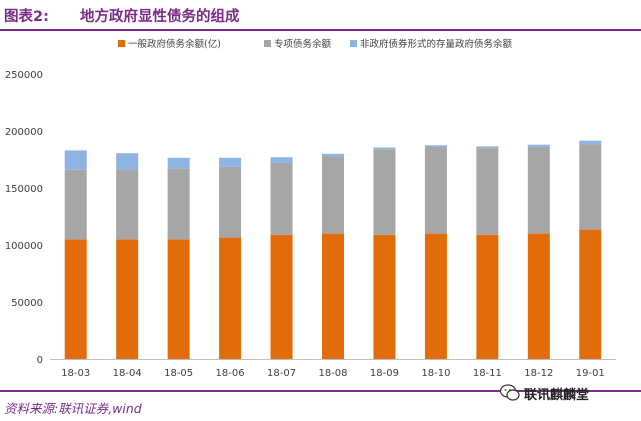  I want to click on x-tick-label: 18-06, so click(230, 373).